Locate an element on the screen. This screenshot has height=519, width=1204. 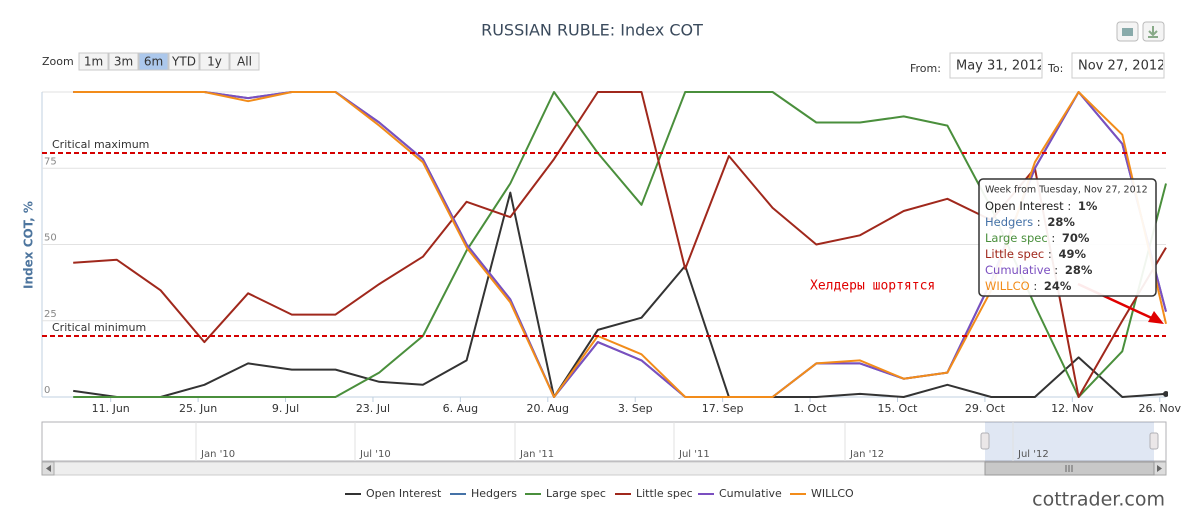
x-tick-label: 26. Nov is located at coordinates (1160, 408).